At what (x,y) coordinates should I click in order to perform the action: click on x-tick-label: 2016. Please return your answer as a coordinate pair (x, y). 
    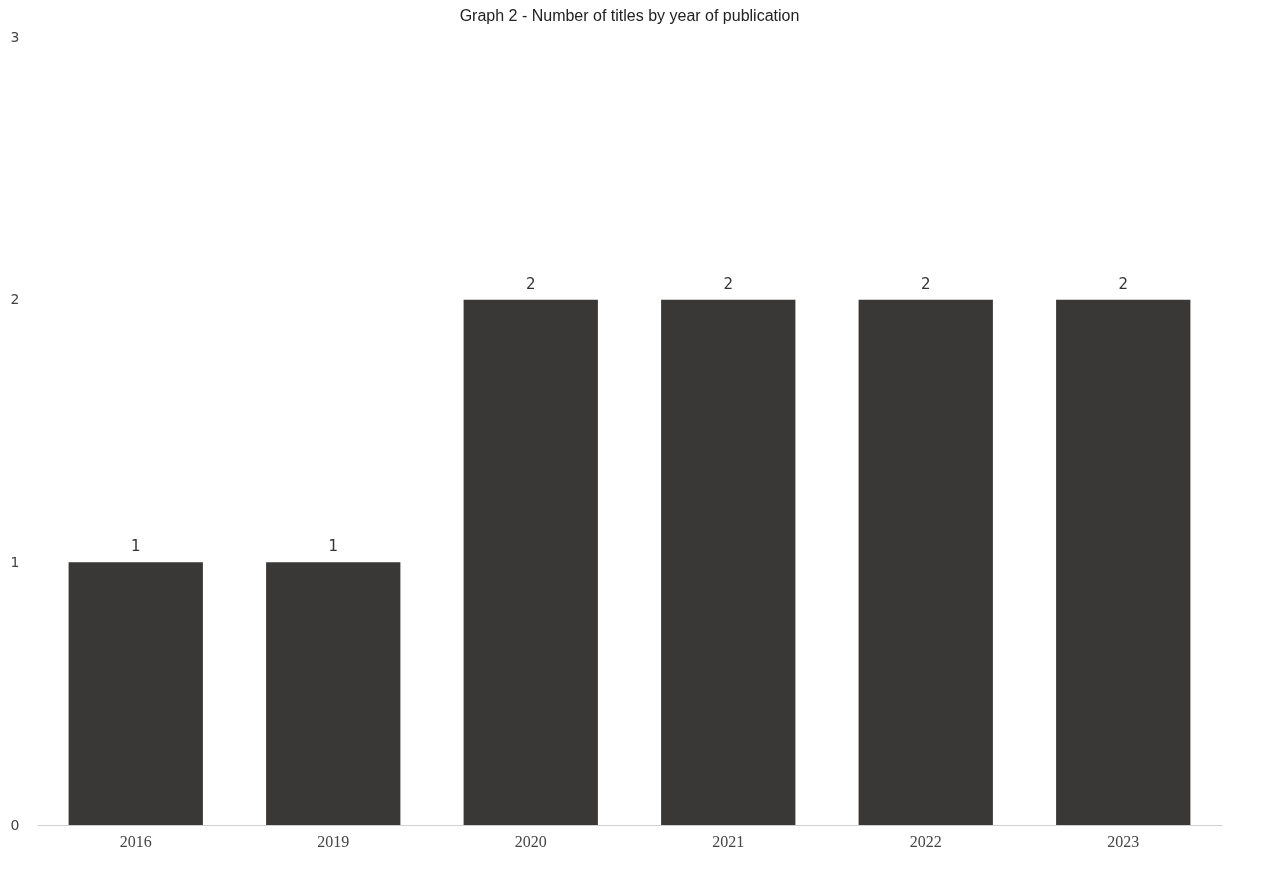
    Looking at the image, I should click on (135, 841).